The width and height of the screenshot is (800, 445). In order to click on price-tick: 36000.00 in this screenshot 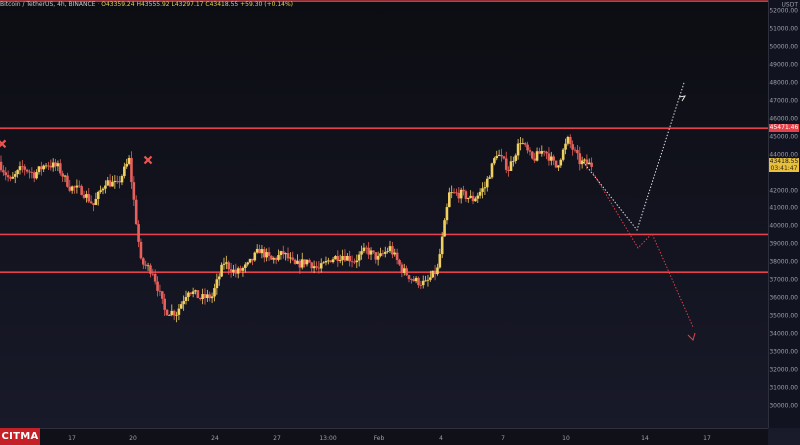, I will do `click(783, 298)`.